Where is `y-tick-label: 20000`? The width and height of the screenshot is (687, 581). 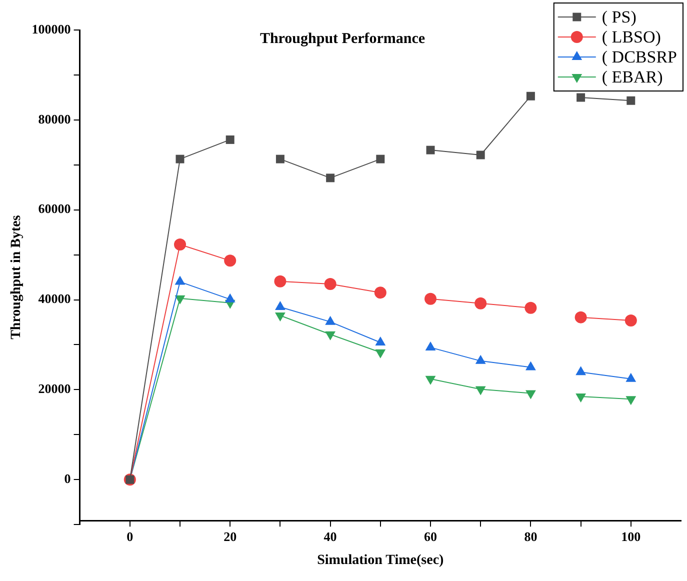
y-tick-label: 20000 is located at coordinates (54, 388).